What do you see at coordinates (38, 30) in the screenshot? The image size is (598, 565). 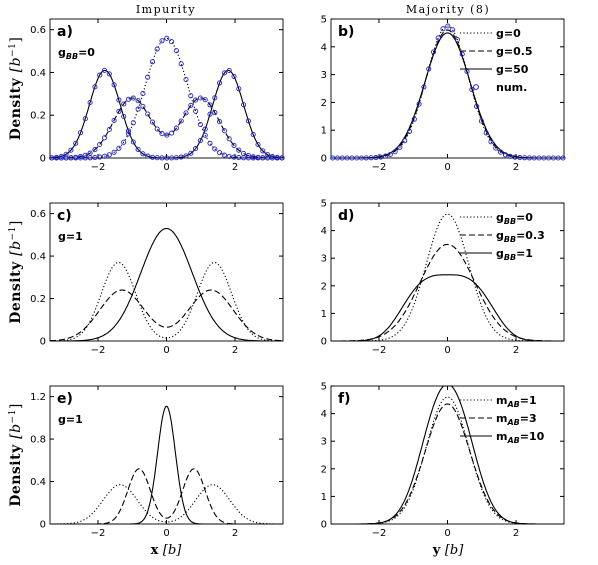 I see `y-tick-label: 0.6` at bounding box center [38, 30].